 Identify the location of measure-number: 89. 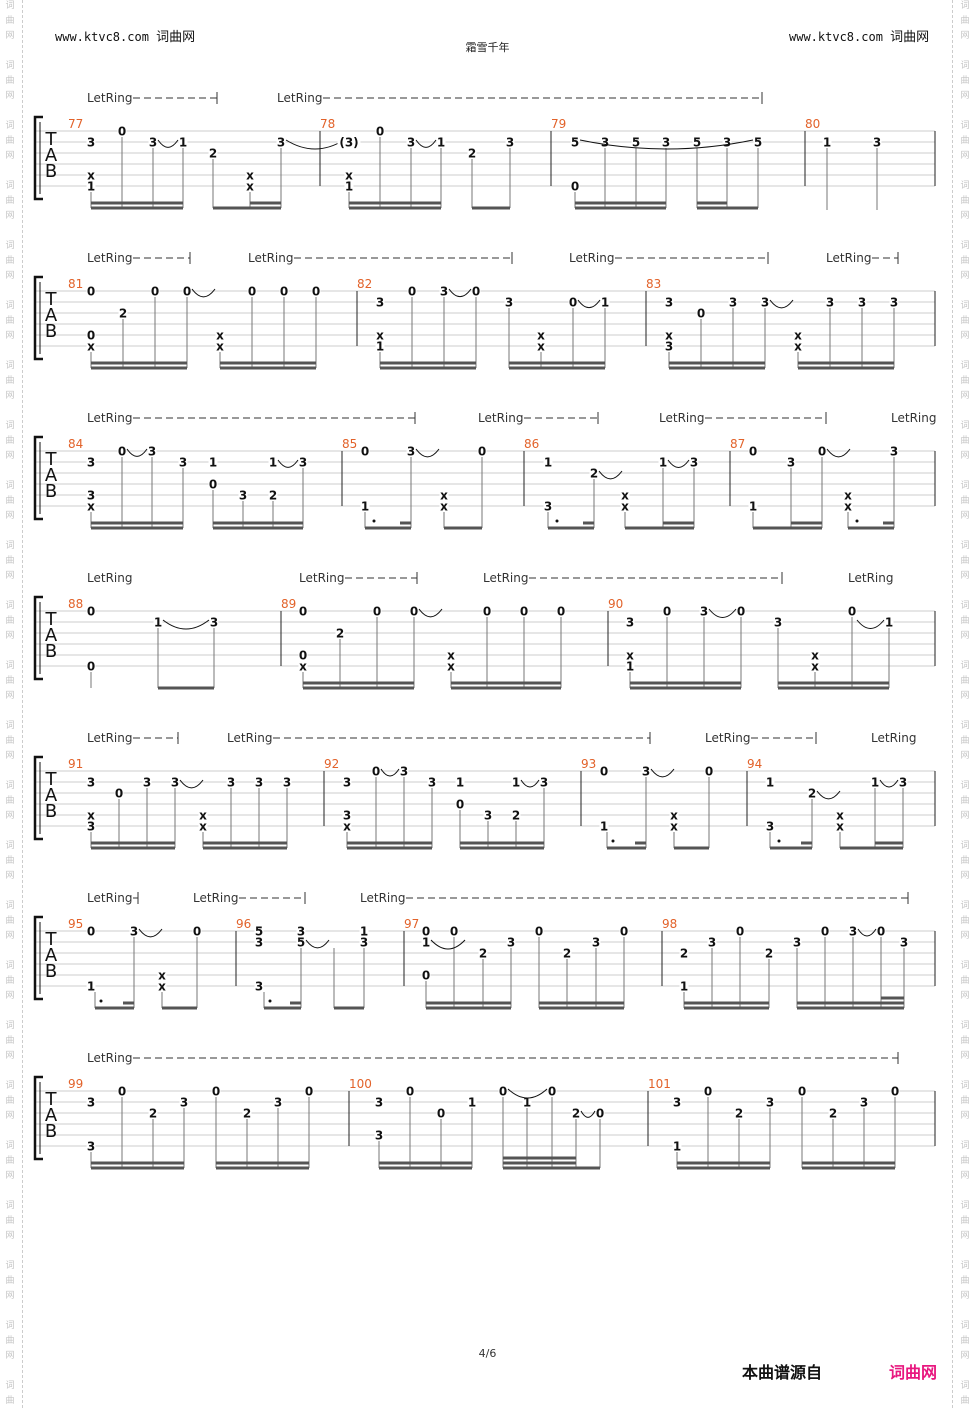
(288, 604).